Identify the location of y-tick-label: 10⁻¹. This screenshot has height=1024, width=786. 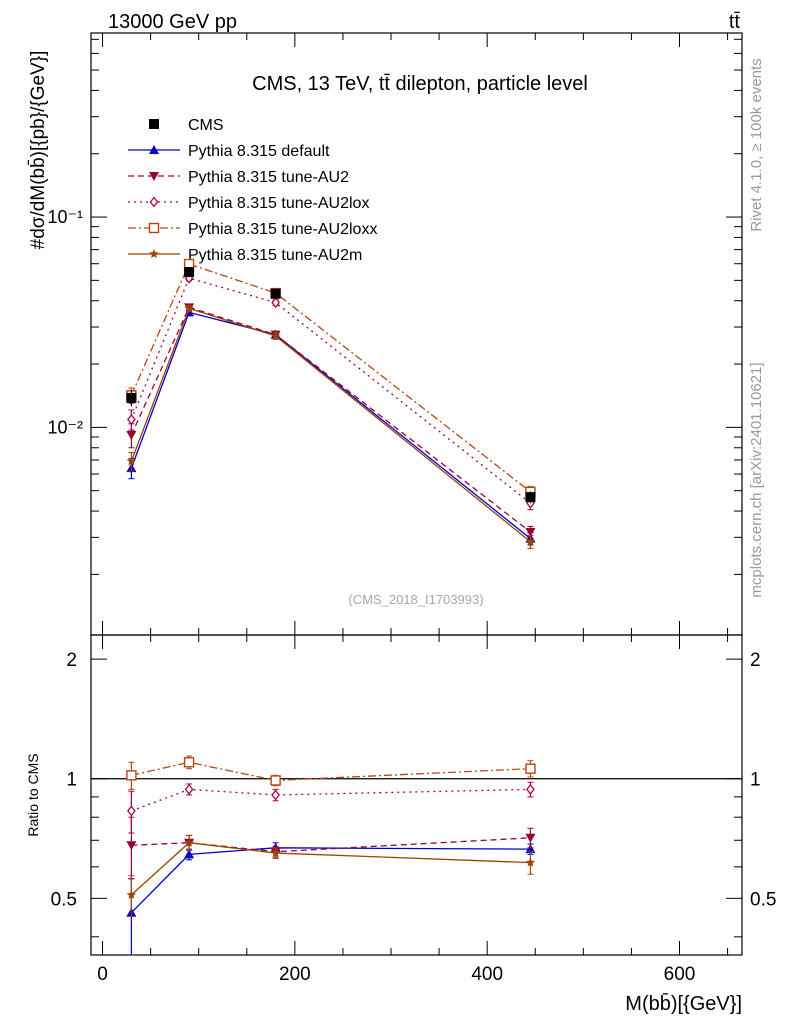
(65, 217).